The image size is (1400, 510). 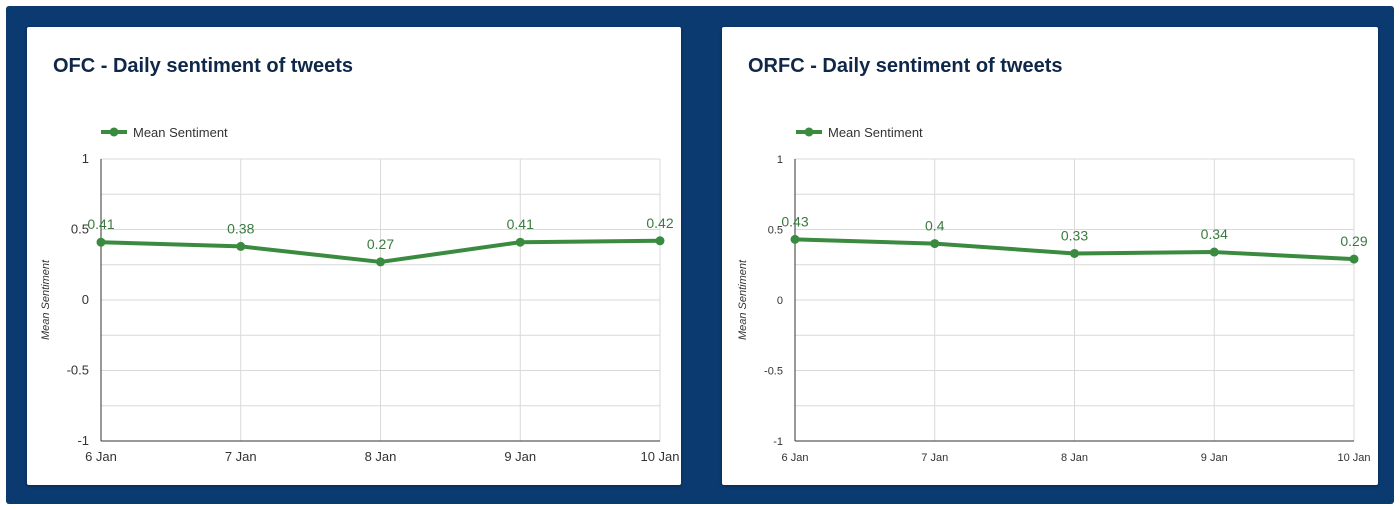 What do you see at coordinates (1074, 235) in the screenshot?
I see `data-label: 0.33` at bounding box center [1074, 235].